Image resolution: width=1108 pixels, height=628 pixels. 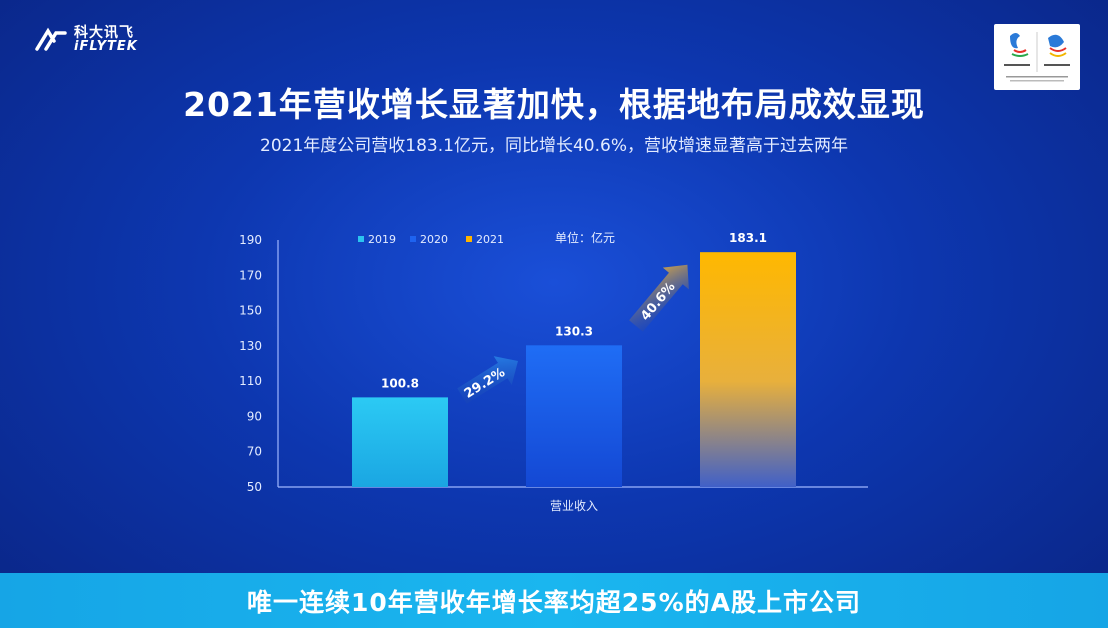 What do you see at coordinates (104, 33) in the screenshot?
I see `logo-cn-text: 科大讯飞` at bounding box center [104, 33].